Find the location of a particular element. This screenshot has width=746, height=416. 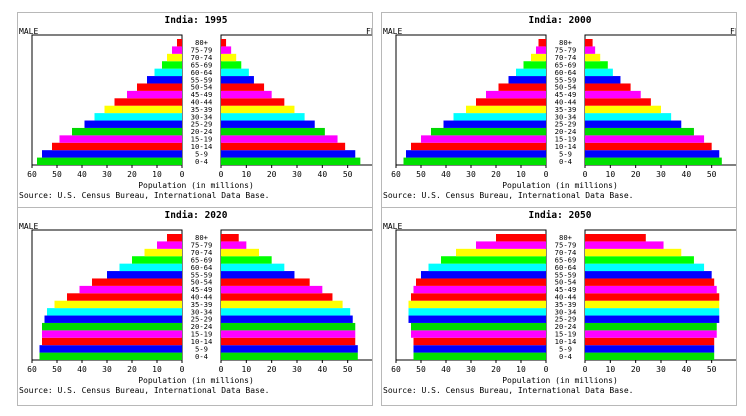

age-group-label: 70-74 is located at coordinates (202, 252).